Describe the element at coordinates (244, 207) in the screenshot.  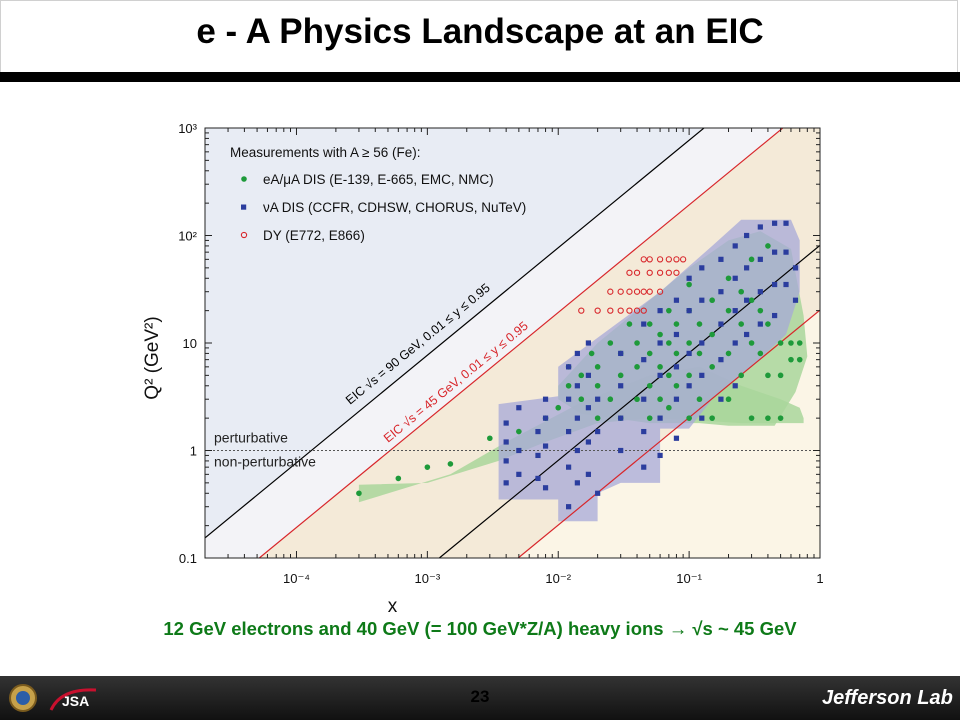
I see `legend-marker-nuA` at that location.